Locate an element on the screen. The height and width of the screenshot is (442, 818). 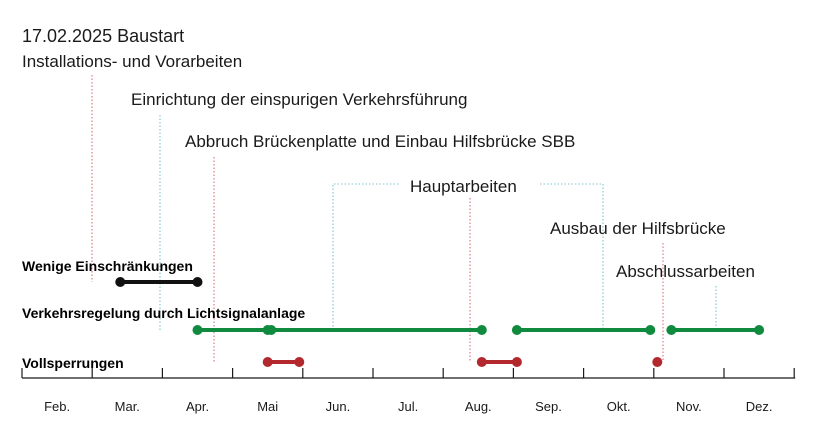
month-label: Okt. is located at coordinates (619, 406).